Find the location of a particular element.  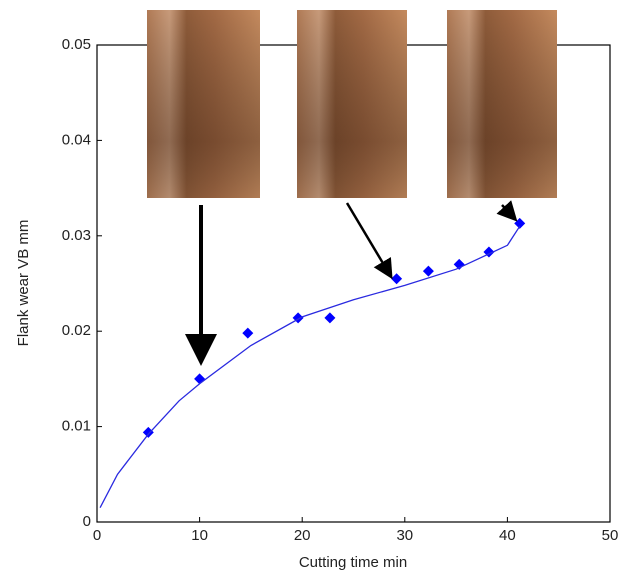

y-tick-label: 0.02 is located at coordinates (76, 330).